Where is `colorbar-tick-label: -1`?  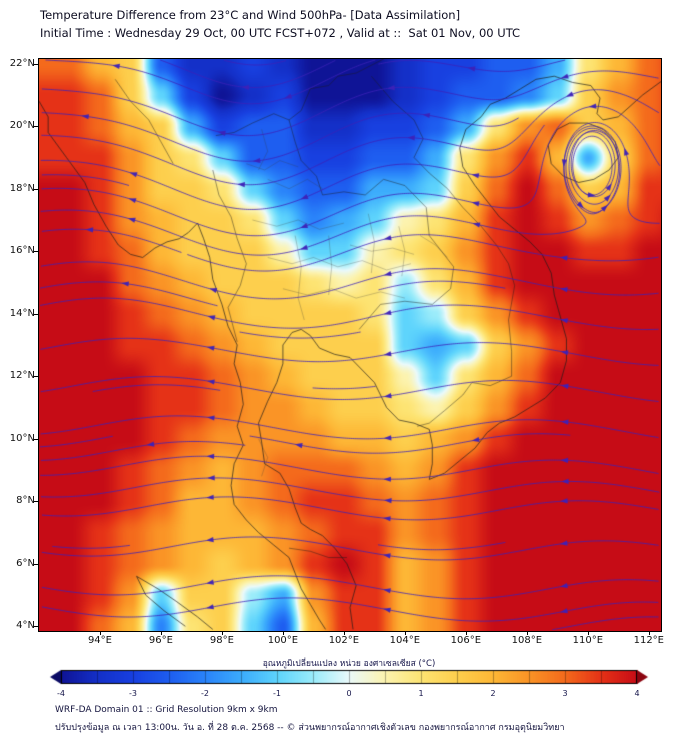
colorbar-tick-label: -1 is located at coordinates (277, 693).